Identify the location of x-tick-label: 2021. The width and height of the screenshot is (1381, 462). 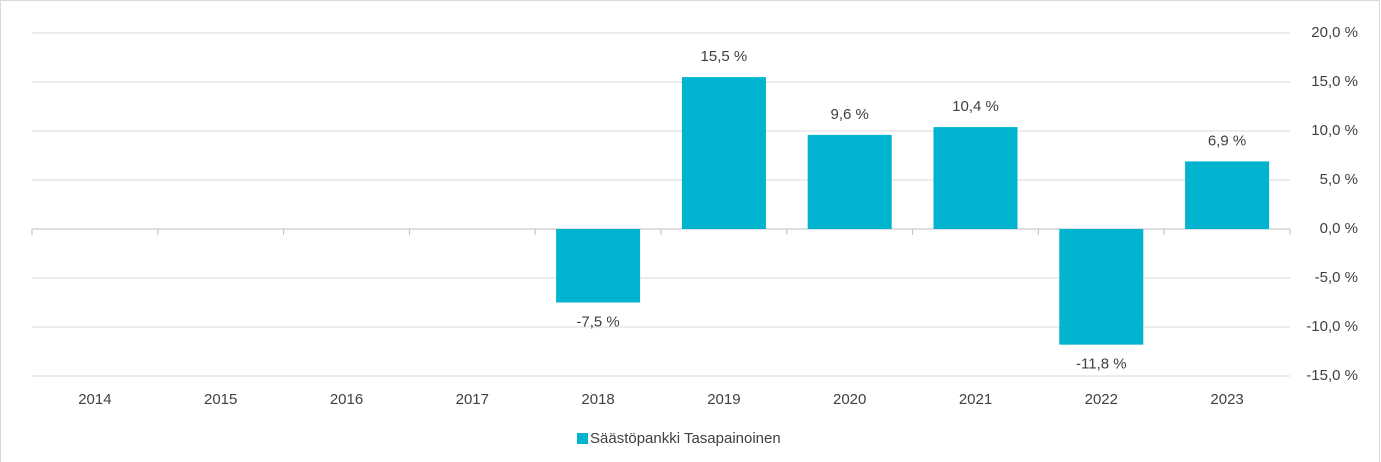
(975, 399).